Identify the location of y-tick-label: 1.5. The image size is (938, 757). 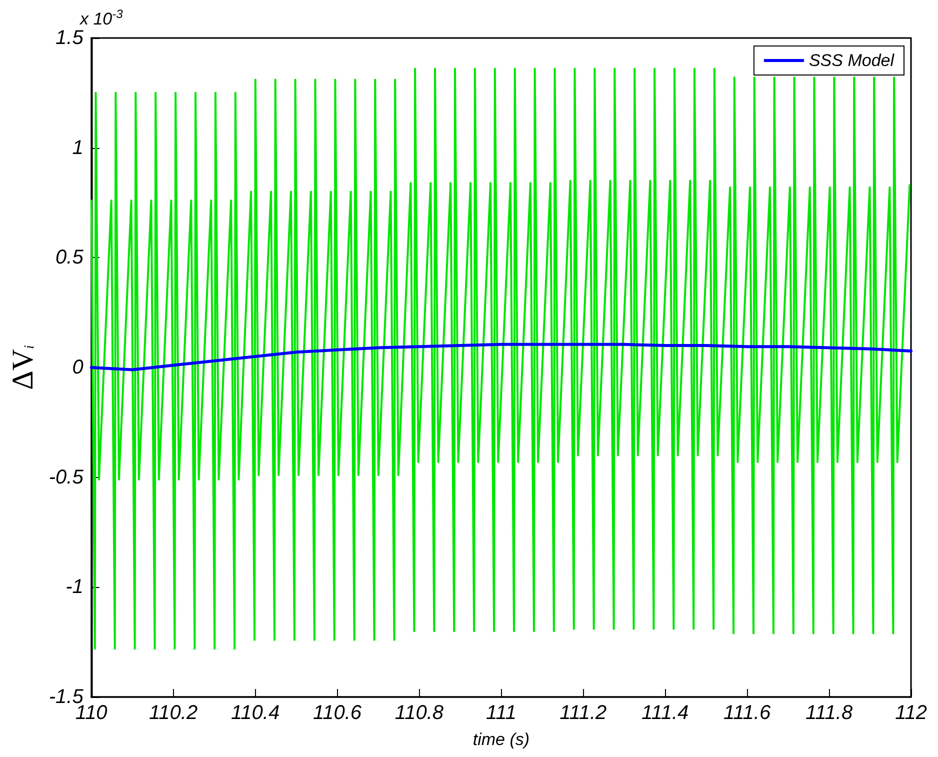
(70, 38).